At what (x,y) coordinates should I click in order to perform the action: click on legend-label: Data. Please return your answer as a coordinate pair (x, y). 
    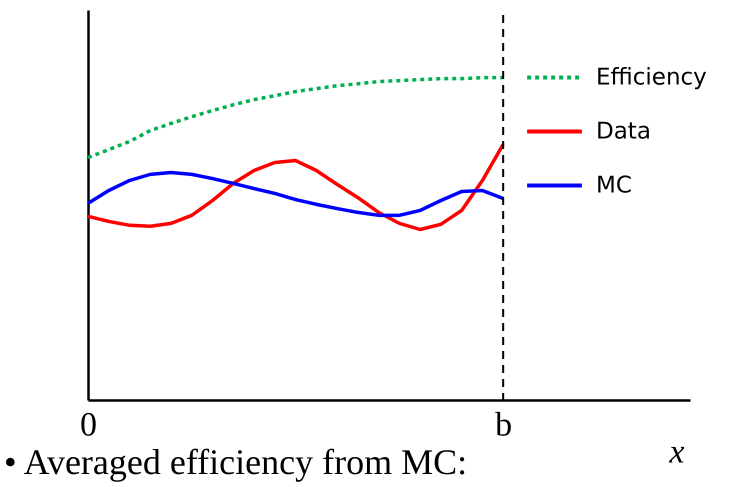
    Looking at the image, I should click on (623, 131).